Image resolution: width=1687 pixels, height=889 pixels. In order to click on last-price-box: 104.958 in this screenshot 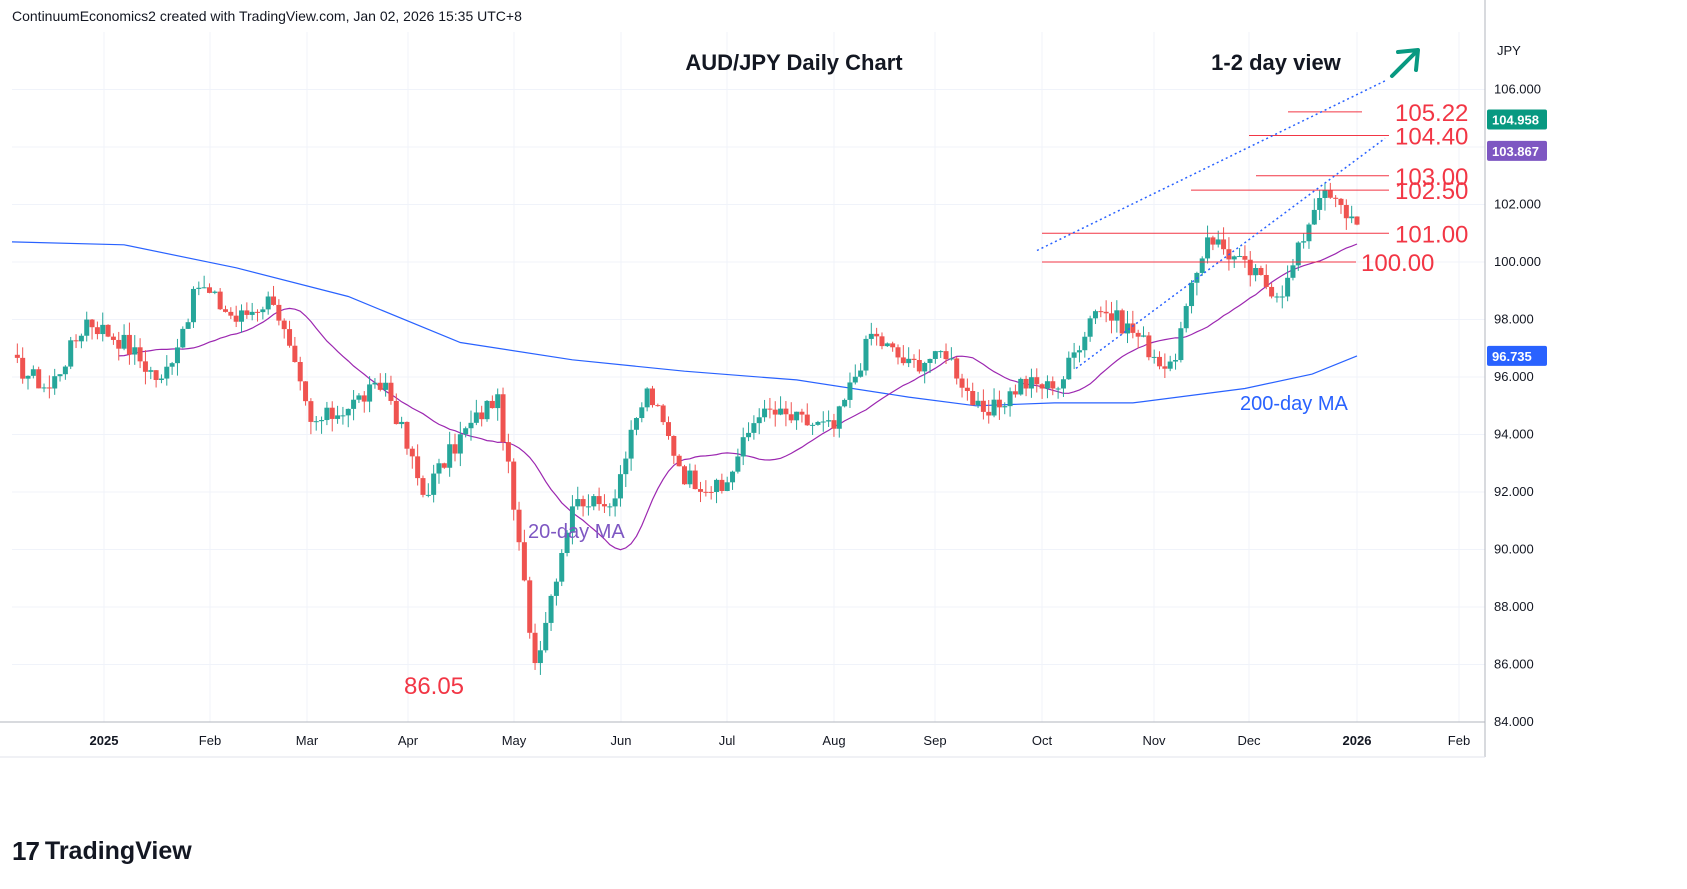, I will do `click(1517, 119)`.